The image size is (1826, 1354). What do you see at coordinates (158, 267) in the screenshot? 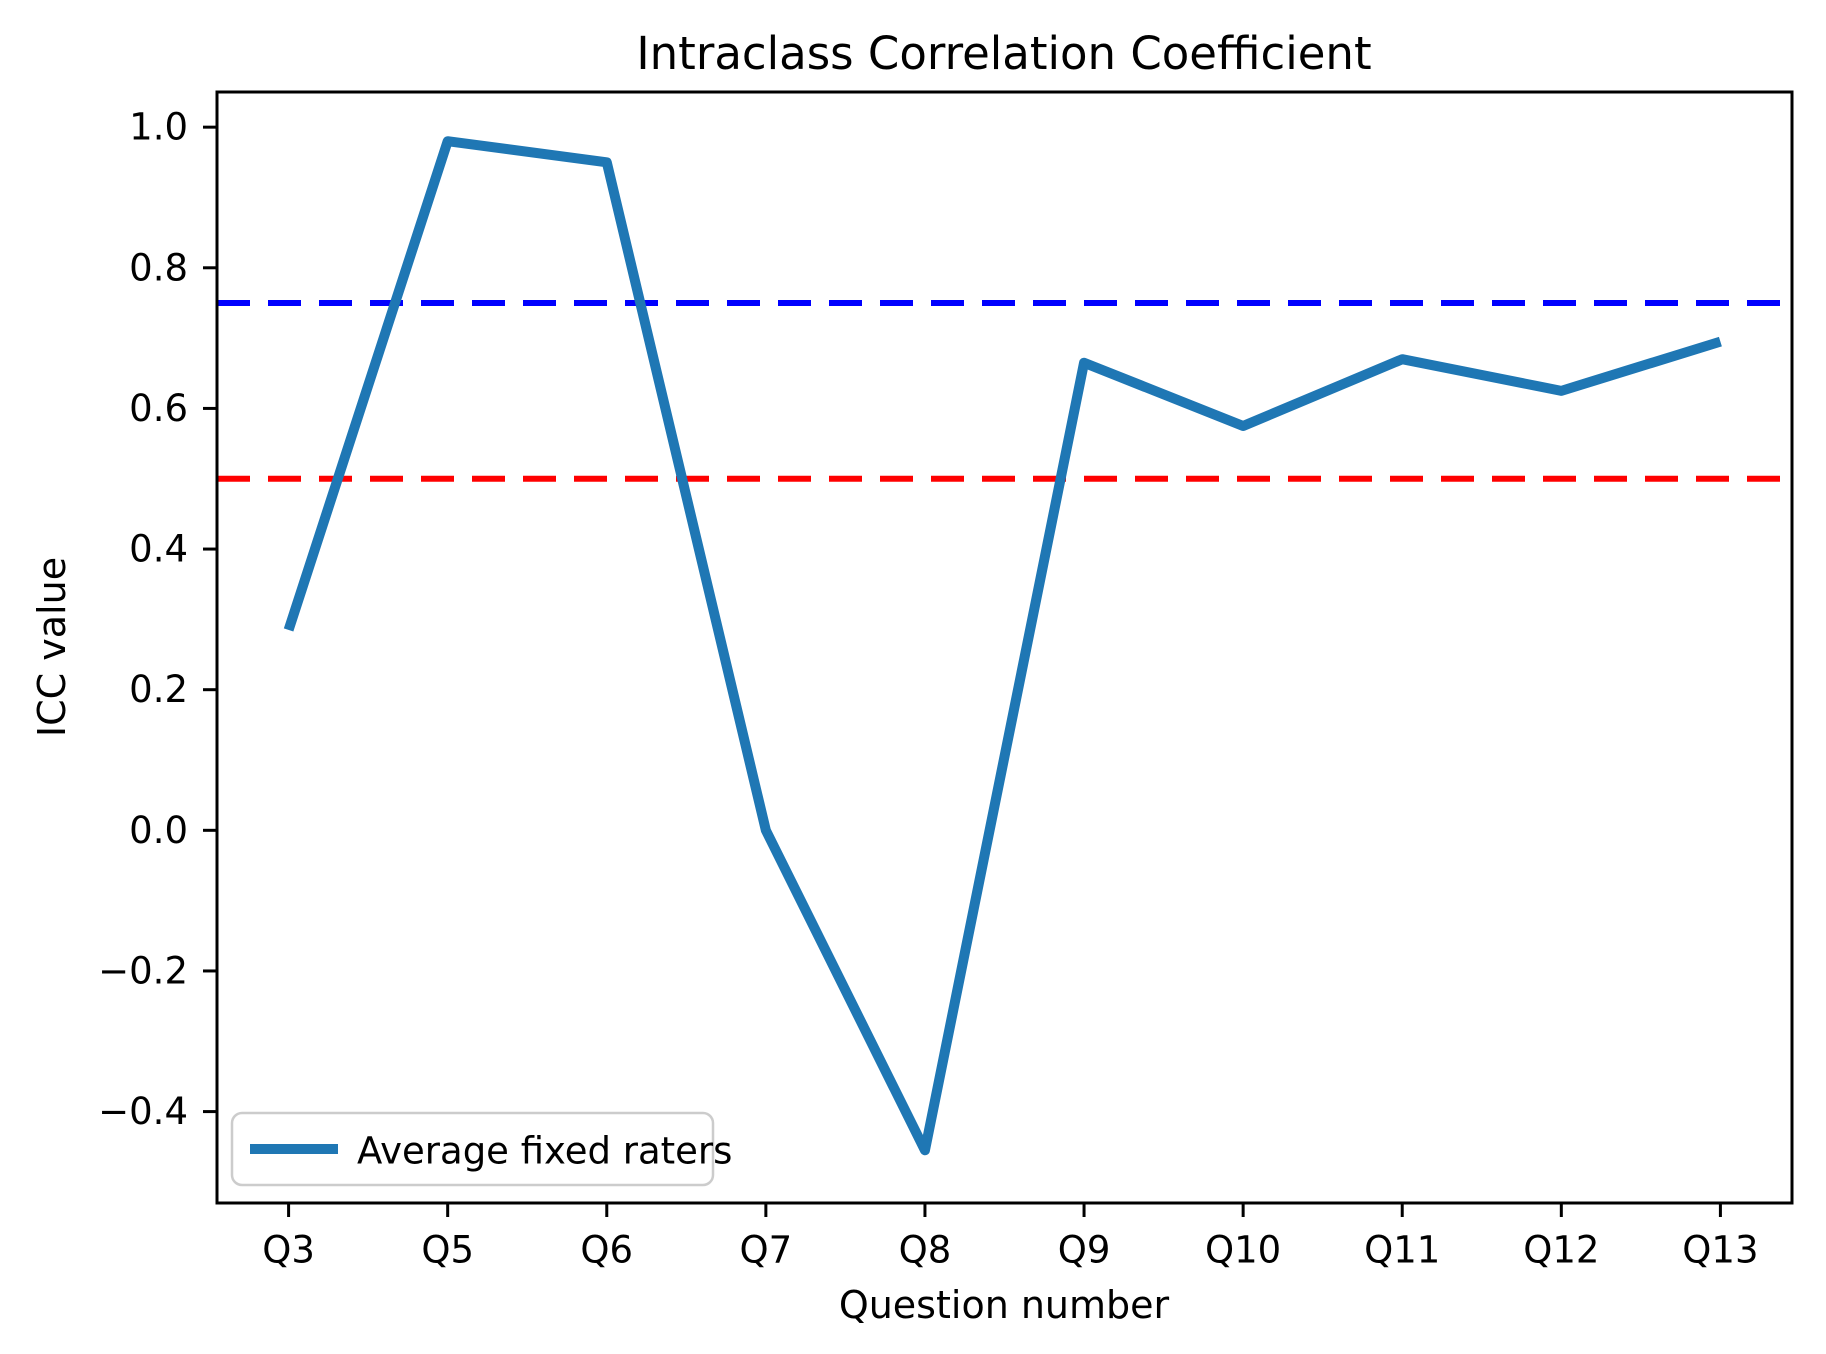
I see `y-tick-label-0.8: 0.8` at bounding box center [158, 267].